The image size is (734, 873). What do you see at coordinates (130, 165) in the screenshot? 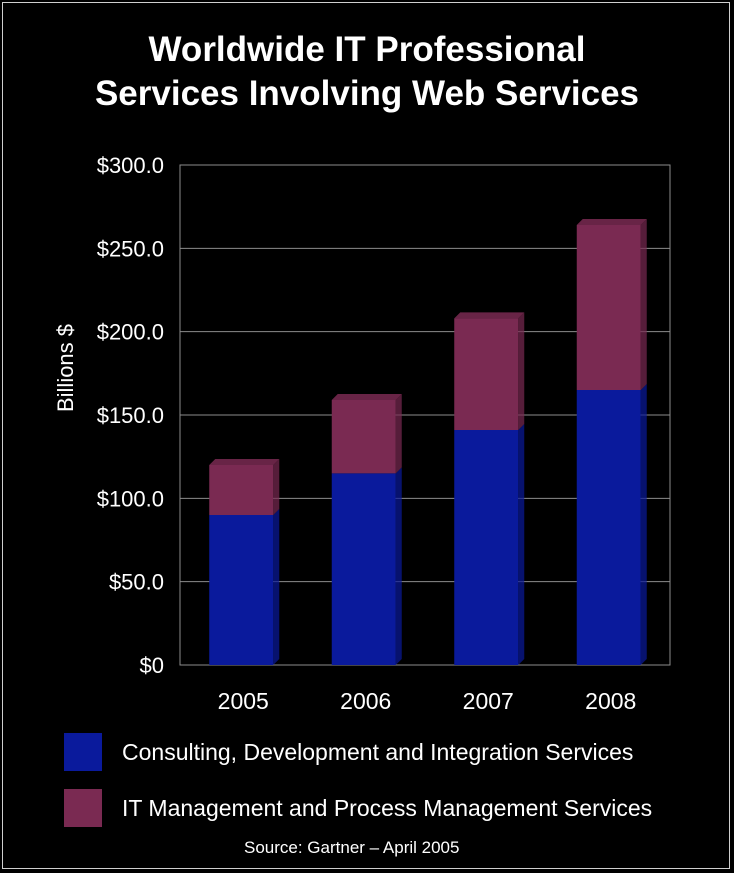
I see `y-tick-label-6: $300.0` at bounding box center [130, 165].